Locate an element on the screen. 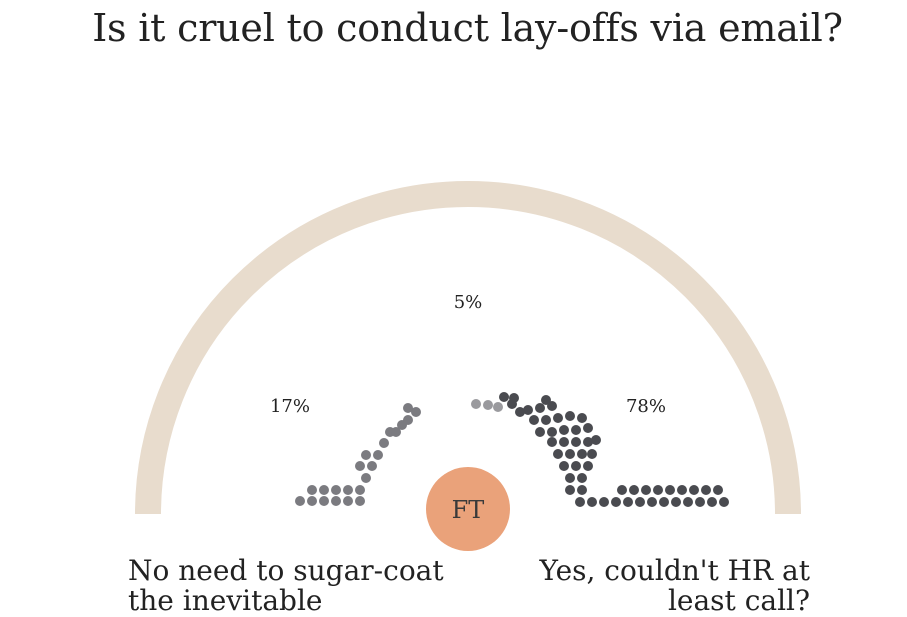 This screenshot has width=907, height=617. vote-dots is located at coordinates (512, 449).